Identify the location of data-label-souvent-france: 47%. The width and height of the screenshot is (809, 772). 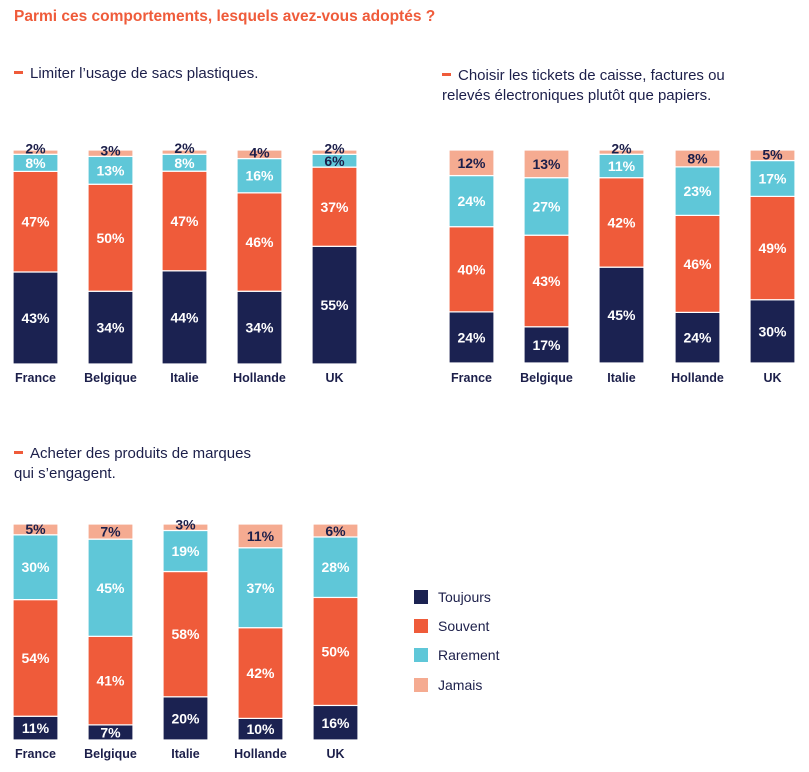
(35, 222).